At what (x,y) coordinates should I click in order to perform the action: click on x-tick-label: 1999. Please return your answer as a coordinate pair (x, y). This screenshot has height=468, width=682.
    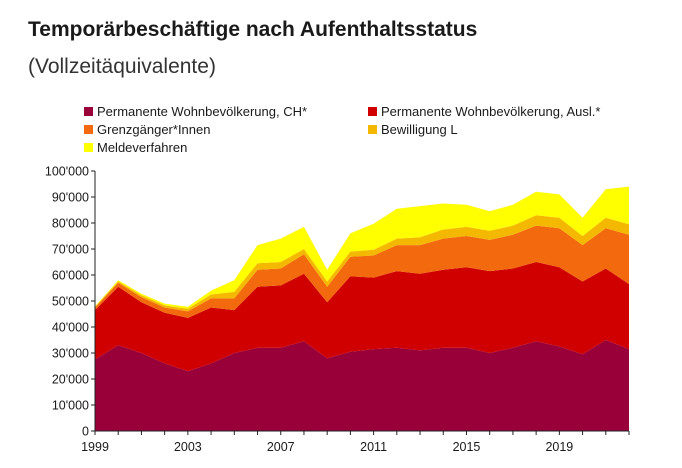
    Looking at the image, I should click on (95, 447).